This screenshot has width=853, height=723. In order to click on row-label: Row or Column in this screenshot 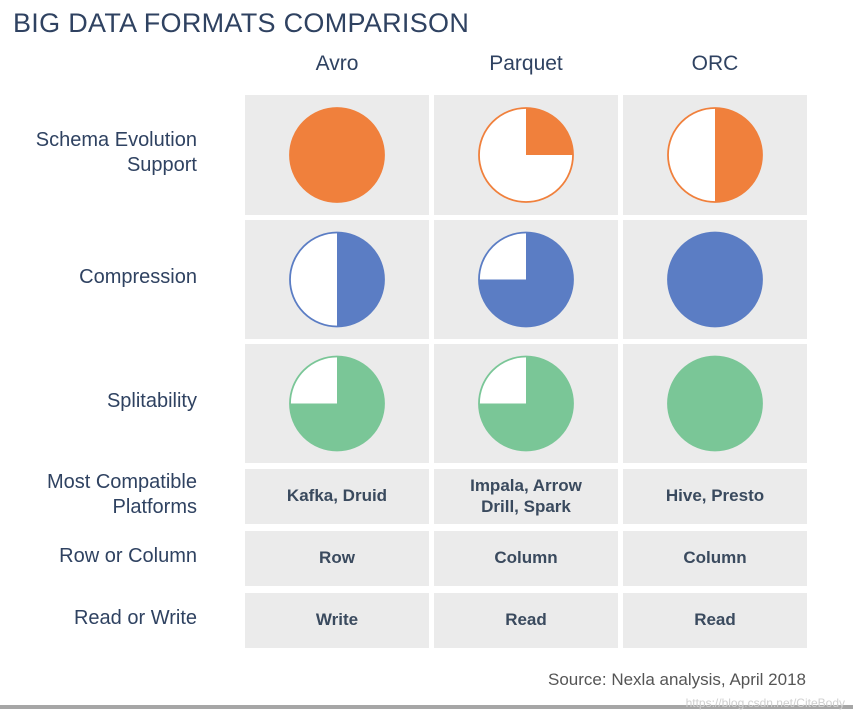, I will do `click(128, 556)`.